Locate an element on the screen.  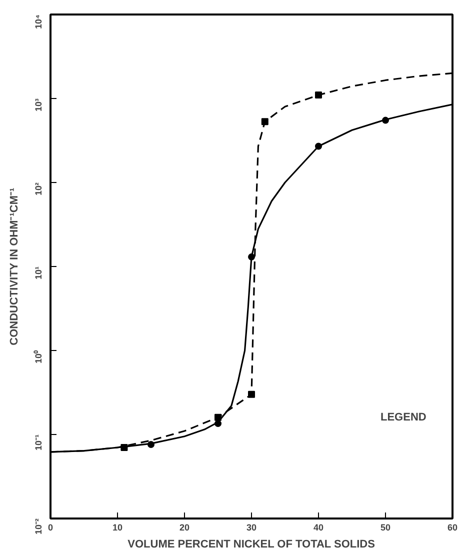
y-tick-label: 10⁻² is located at coordinates (39, 526).